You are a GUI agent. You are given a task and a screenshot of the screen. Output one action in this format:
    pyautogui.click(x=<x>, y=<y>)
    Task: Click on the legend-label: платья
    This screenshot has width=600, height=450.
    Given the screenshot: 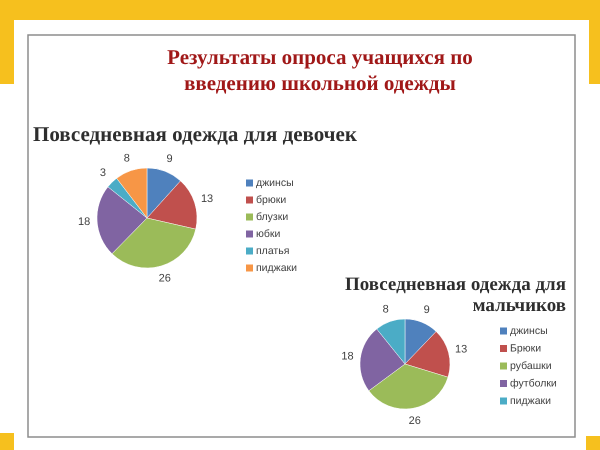 What is the action you would take?
    pyautogui.click(x=273, y=251)
    